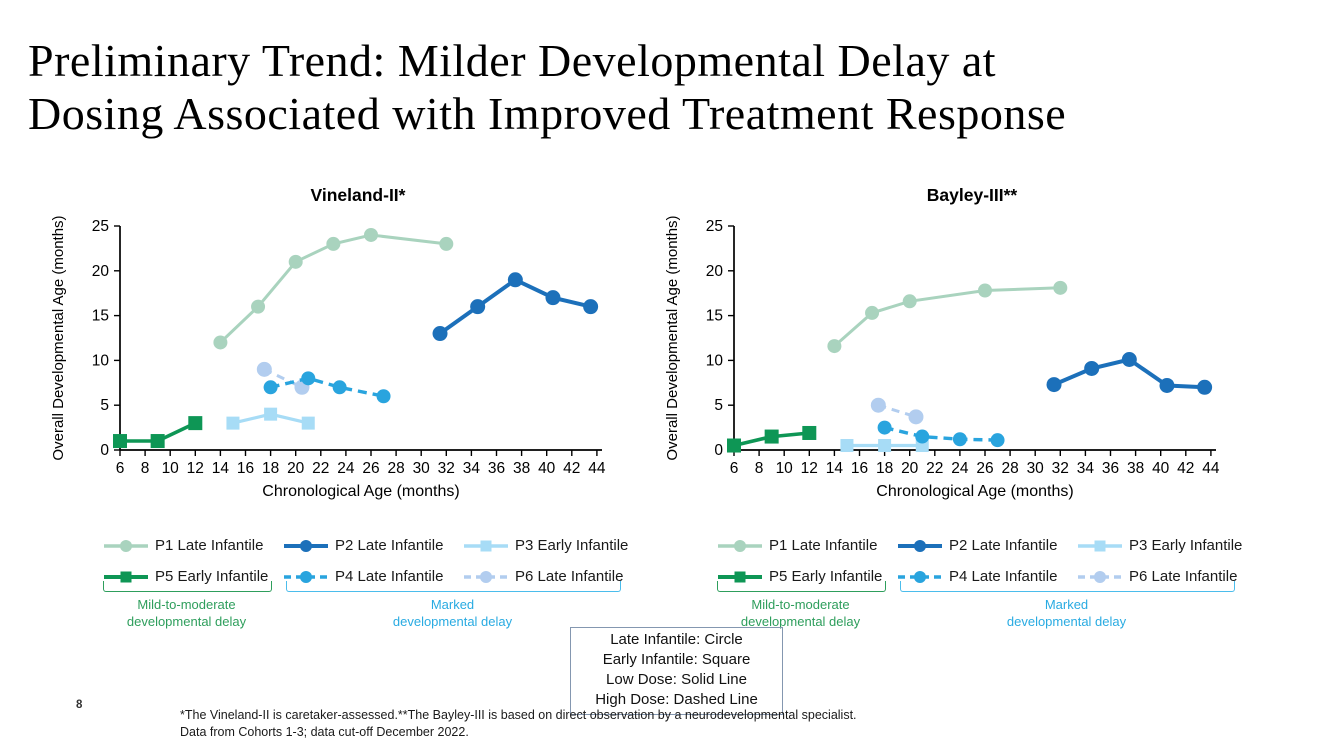 This screenshot has width=1333, height=749. I want to click on x-tick-label: 40, so click(547, 468).